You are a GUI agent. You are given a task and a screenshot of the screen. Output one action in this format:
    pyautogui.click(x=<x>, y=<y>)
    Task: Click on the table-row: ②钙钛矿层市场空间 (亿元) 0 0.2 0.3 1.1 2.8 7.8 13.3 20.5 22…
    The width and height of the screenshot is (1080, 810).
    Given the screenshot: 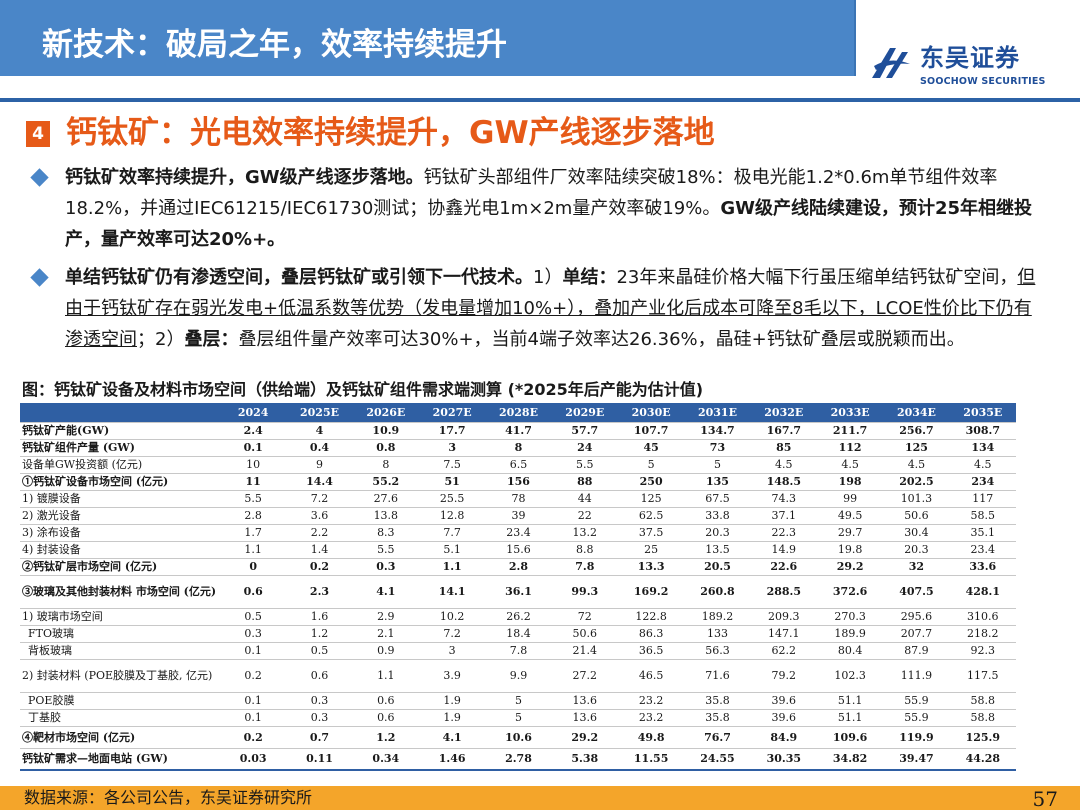 What is the action you would take?
    pyautogui.click(x=518, y=567)
    